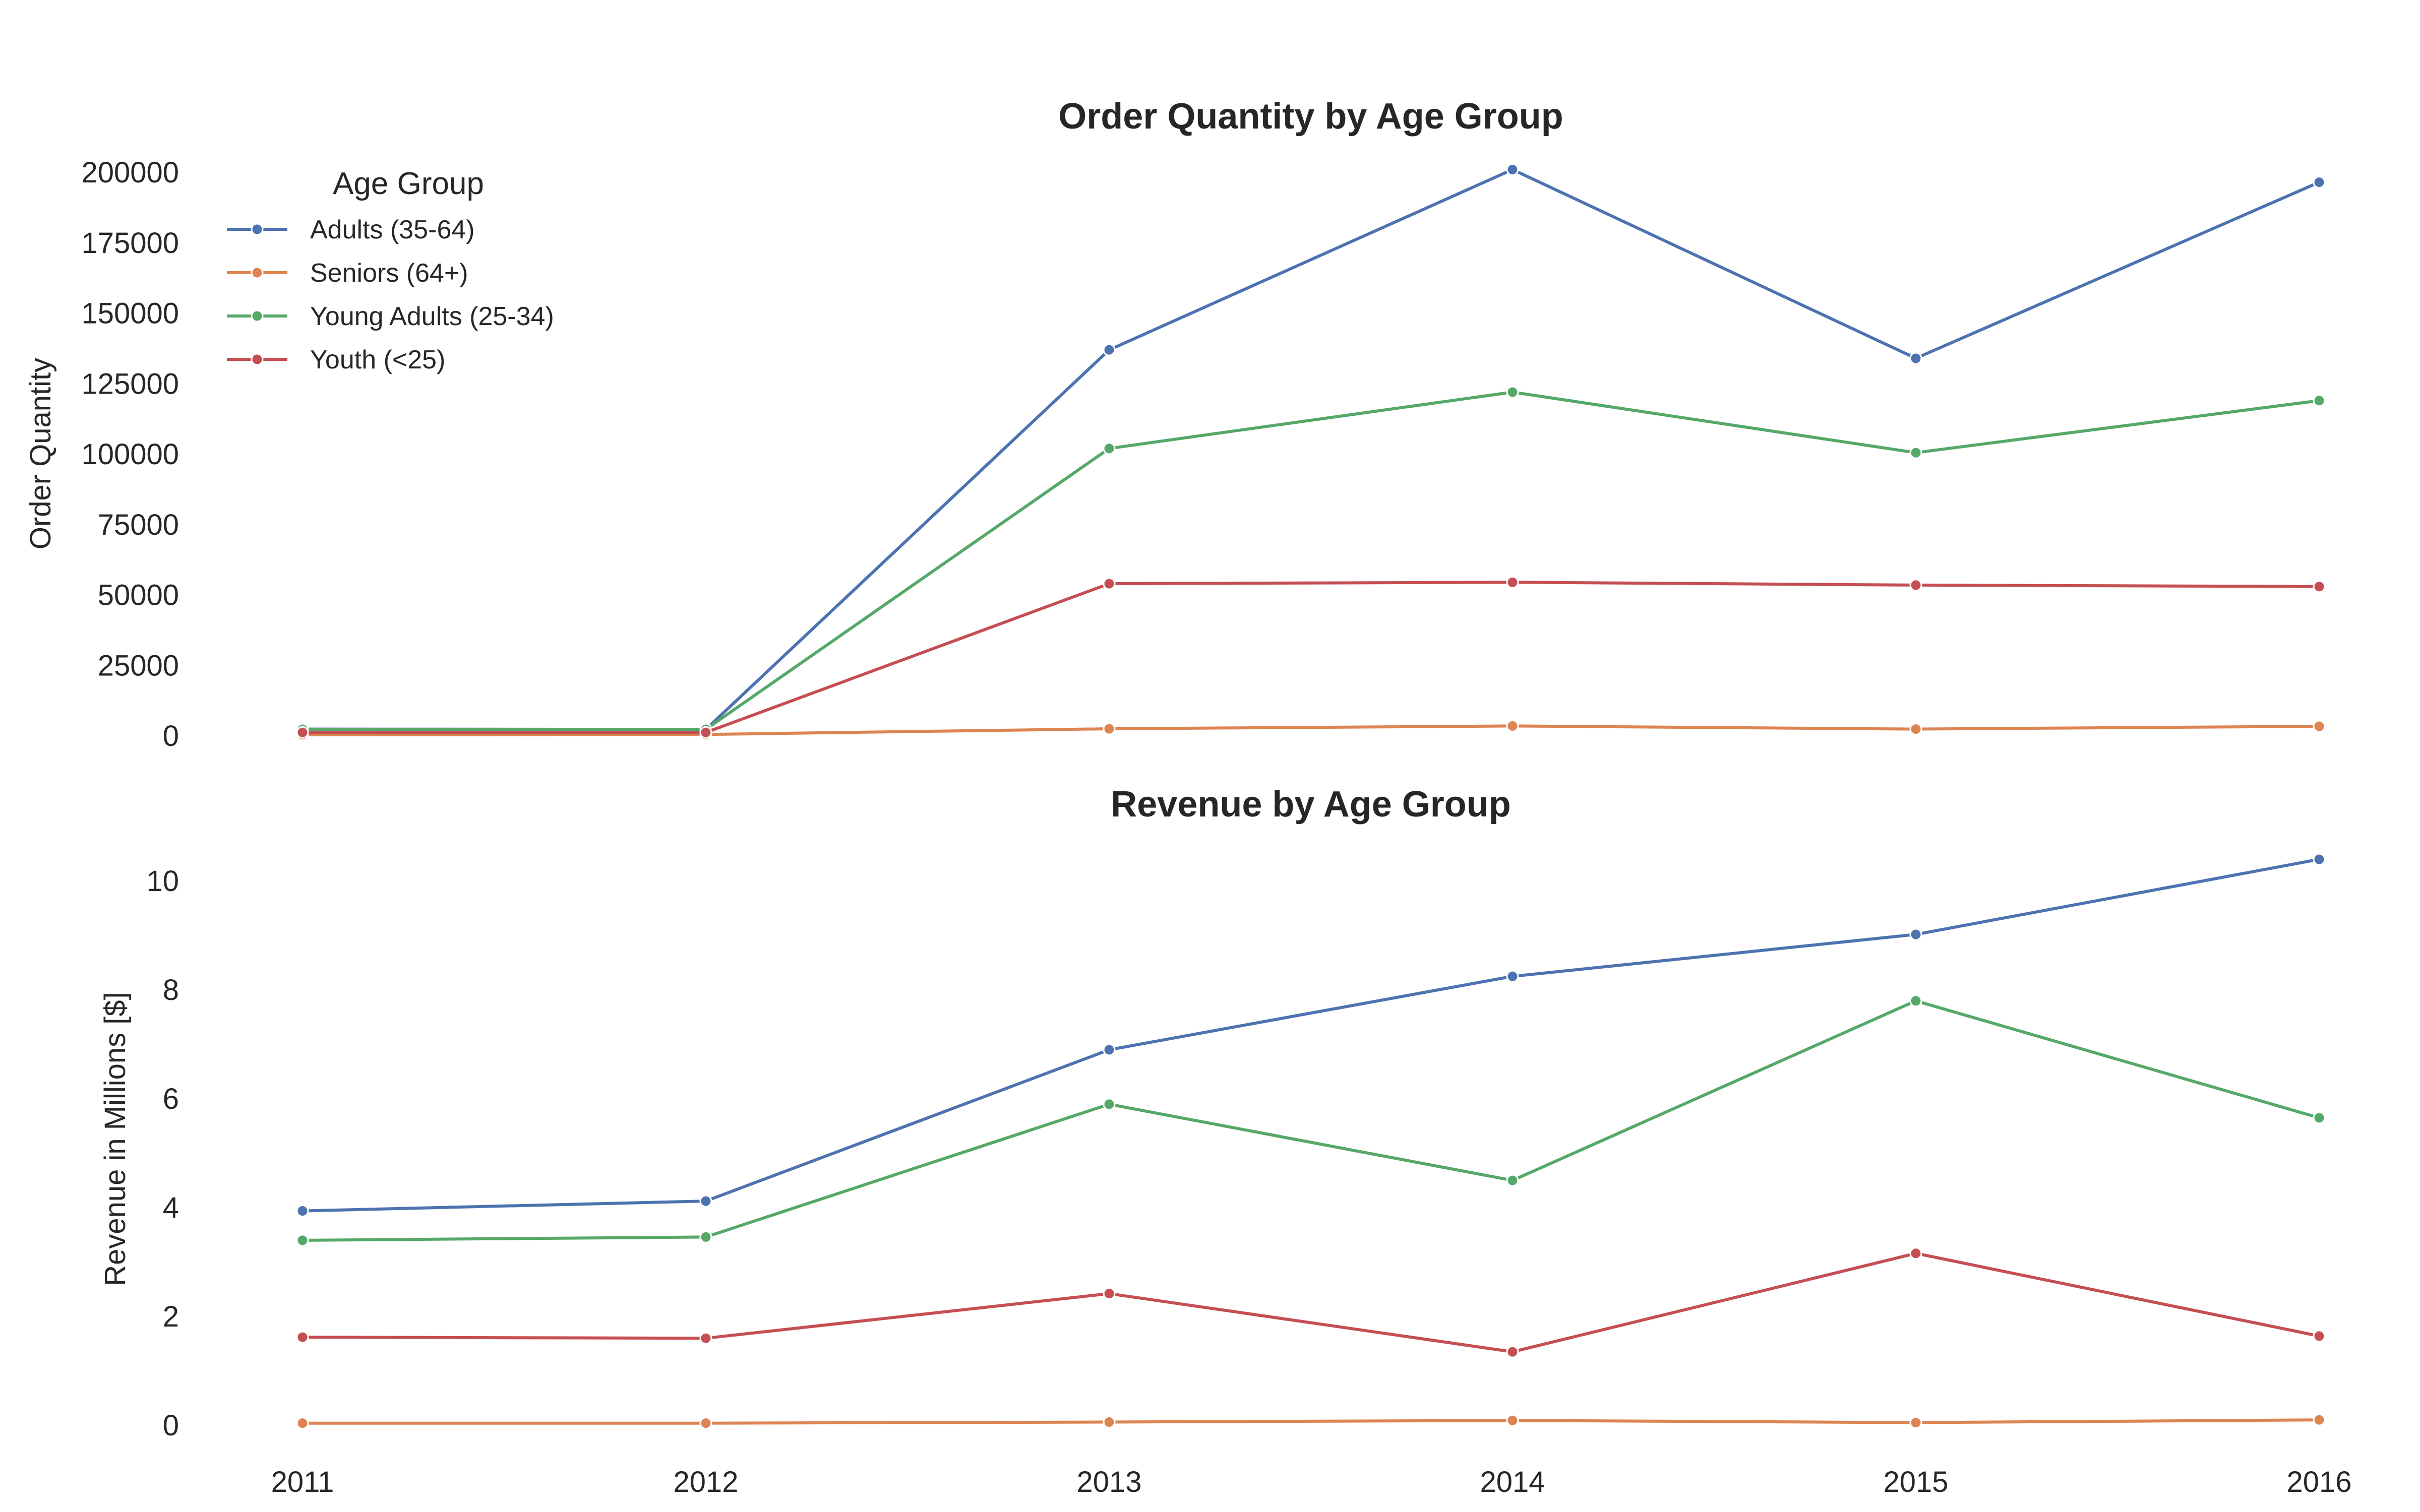  What do you see at coordinates (115, 1139) in the screenshot?
I see `revenue-y-axis-label: Revenue in Millions [$]` at bounding box center [115, 1139].